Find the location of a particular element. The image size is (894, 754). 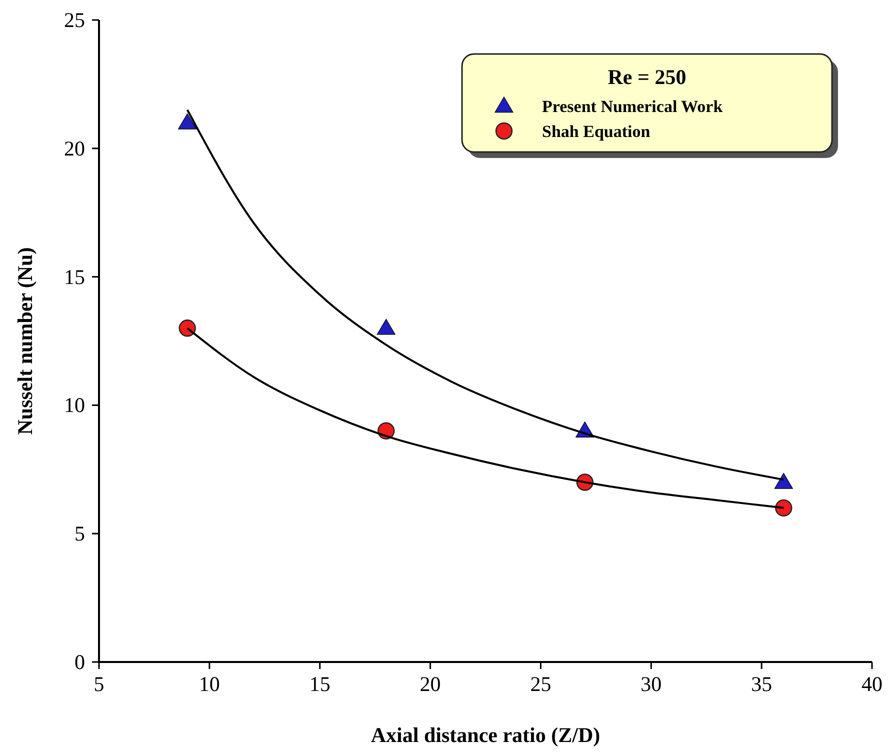

x-tick-label: 20 is located at coordinates (430, 684).